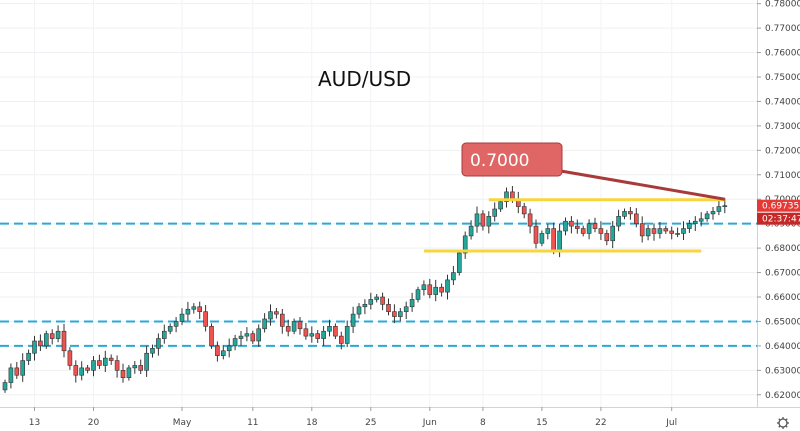 This screenshot has height=431, width=800. I want to click on last-price-background, so click(778, 205).